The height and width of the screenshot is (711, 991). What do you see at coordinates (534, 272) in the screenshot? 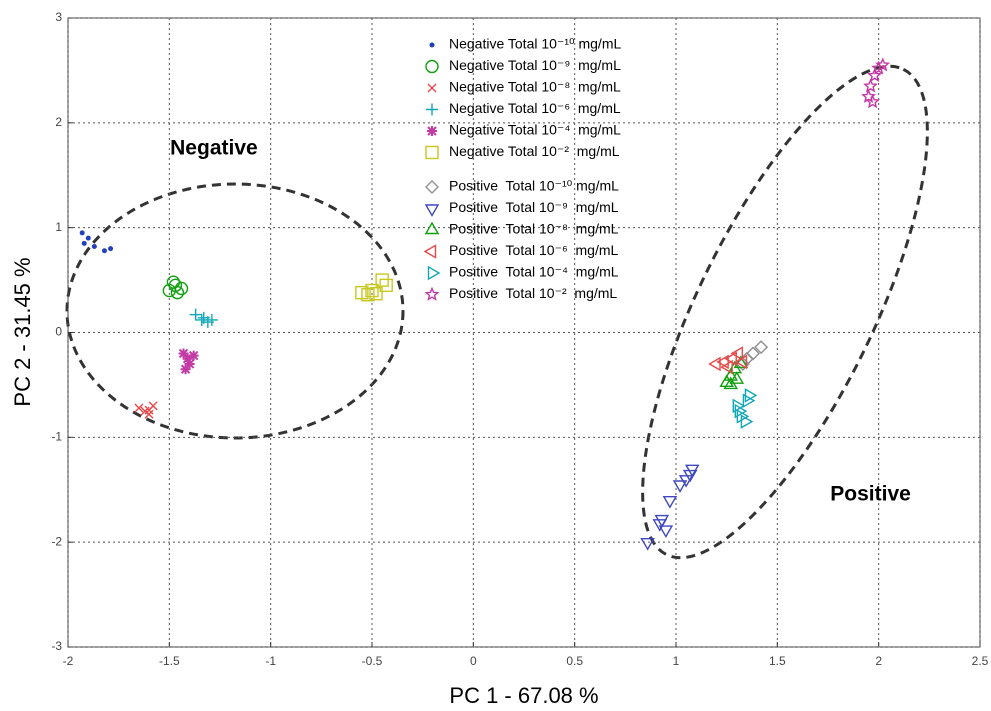
I see `legend-label: Positive Total 10⁻⁴ mg/mL` at bounding box center [534, 272].